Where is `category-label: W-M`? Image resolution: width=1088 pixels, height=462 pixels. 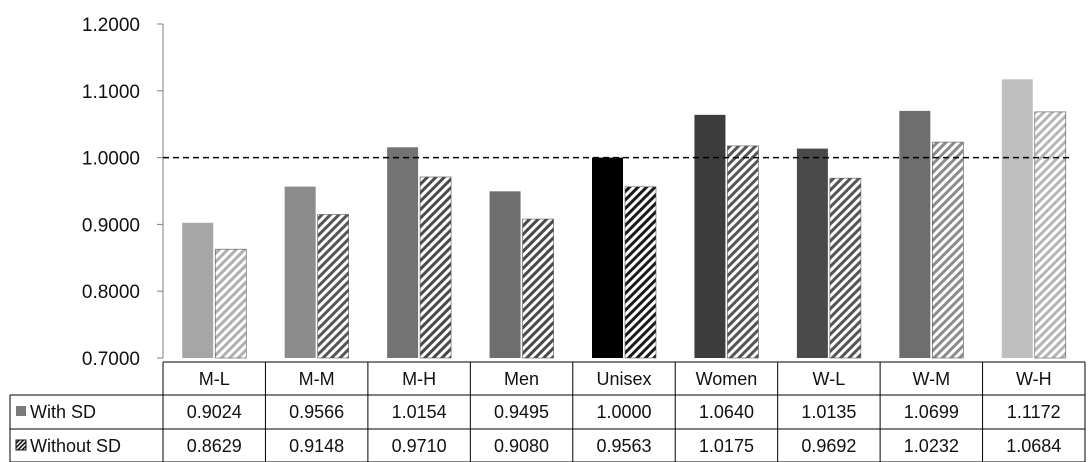 category-label: W-M is located at coordinates (932, 379).